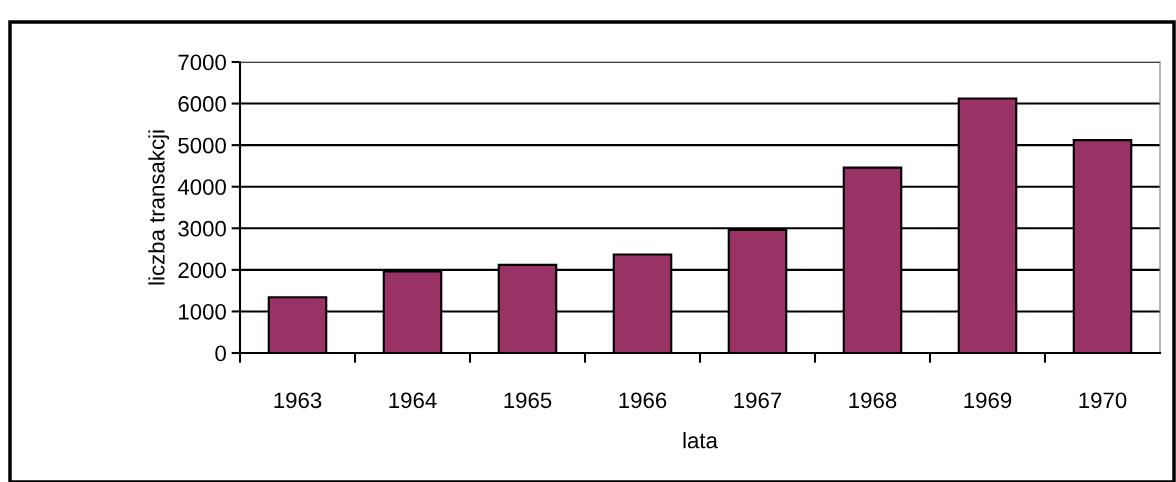  I want to click on y-tick-label: 7000, so click(202, 62).